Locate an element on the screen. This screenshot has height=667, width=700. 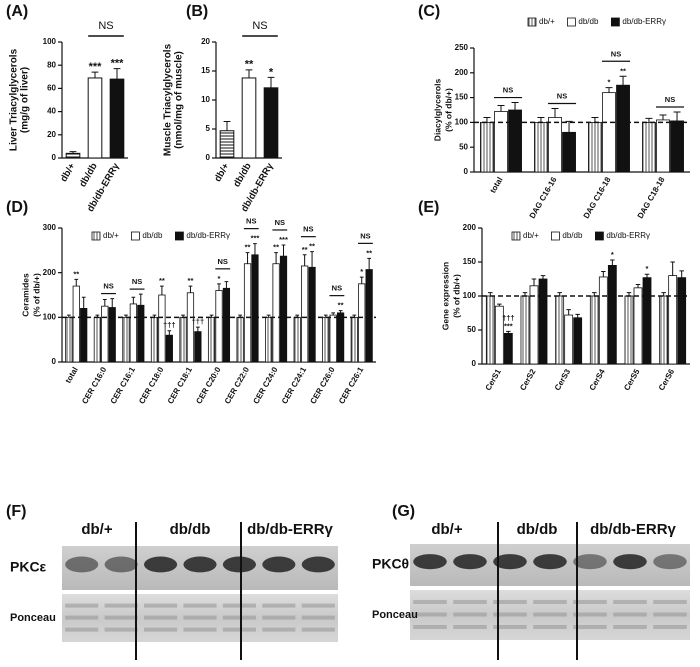
y-axis-label: Liver Triacylglycerols is located at coordinates (14, 99).